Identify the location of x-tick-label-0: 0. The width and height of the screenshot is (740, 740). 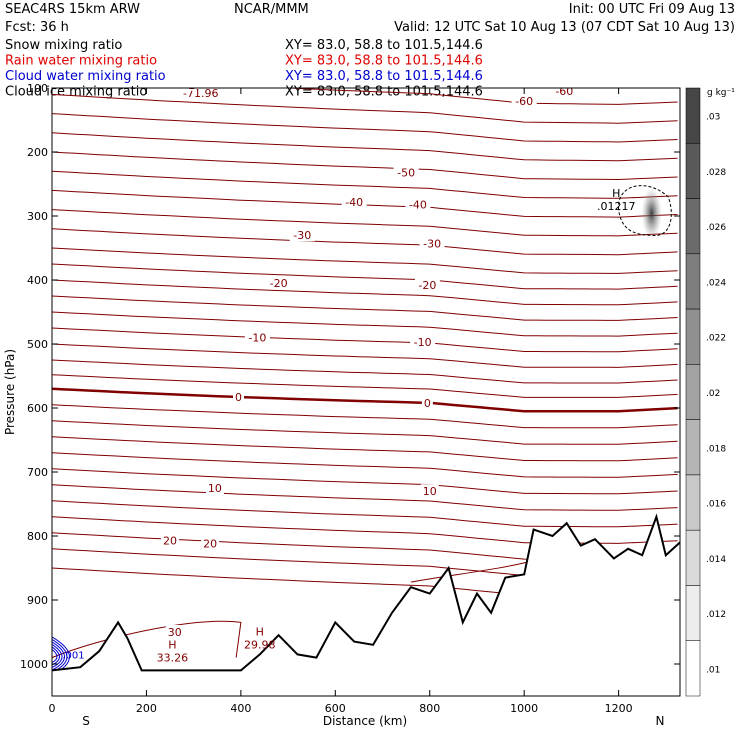
(52, 708).